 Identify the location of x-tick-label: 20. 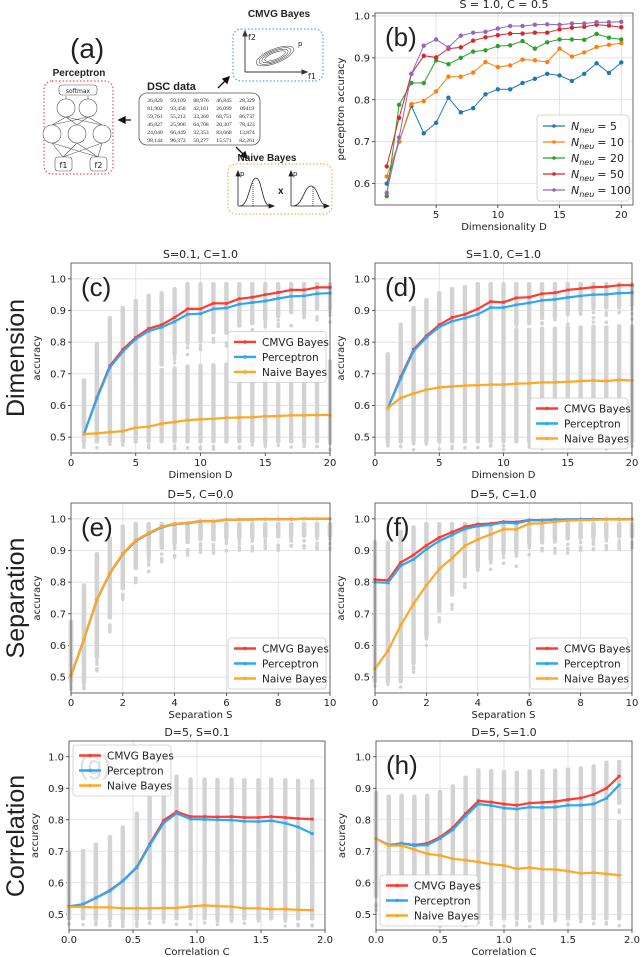
(330, 463).